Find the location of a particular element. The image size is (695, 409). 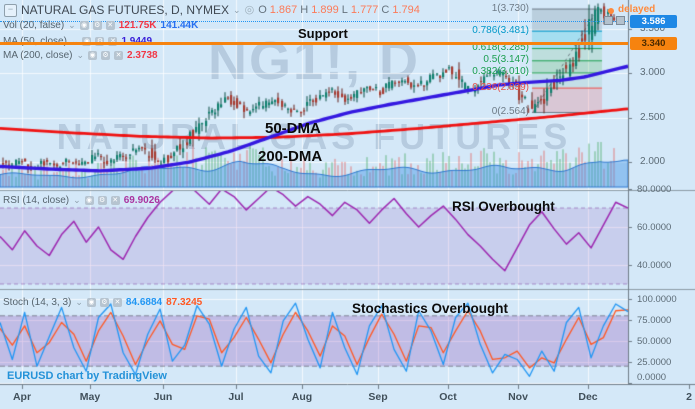

fib-level-label: 0(2.564) is located at coordinates (510, 111).